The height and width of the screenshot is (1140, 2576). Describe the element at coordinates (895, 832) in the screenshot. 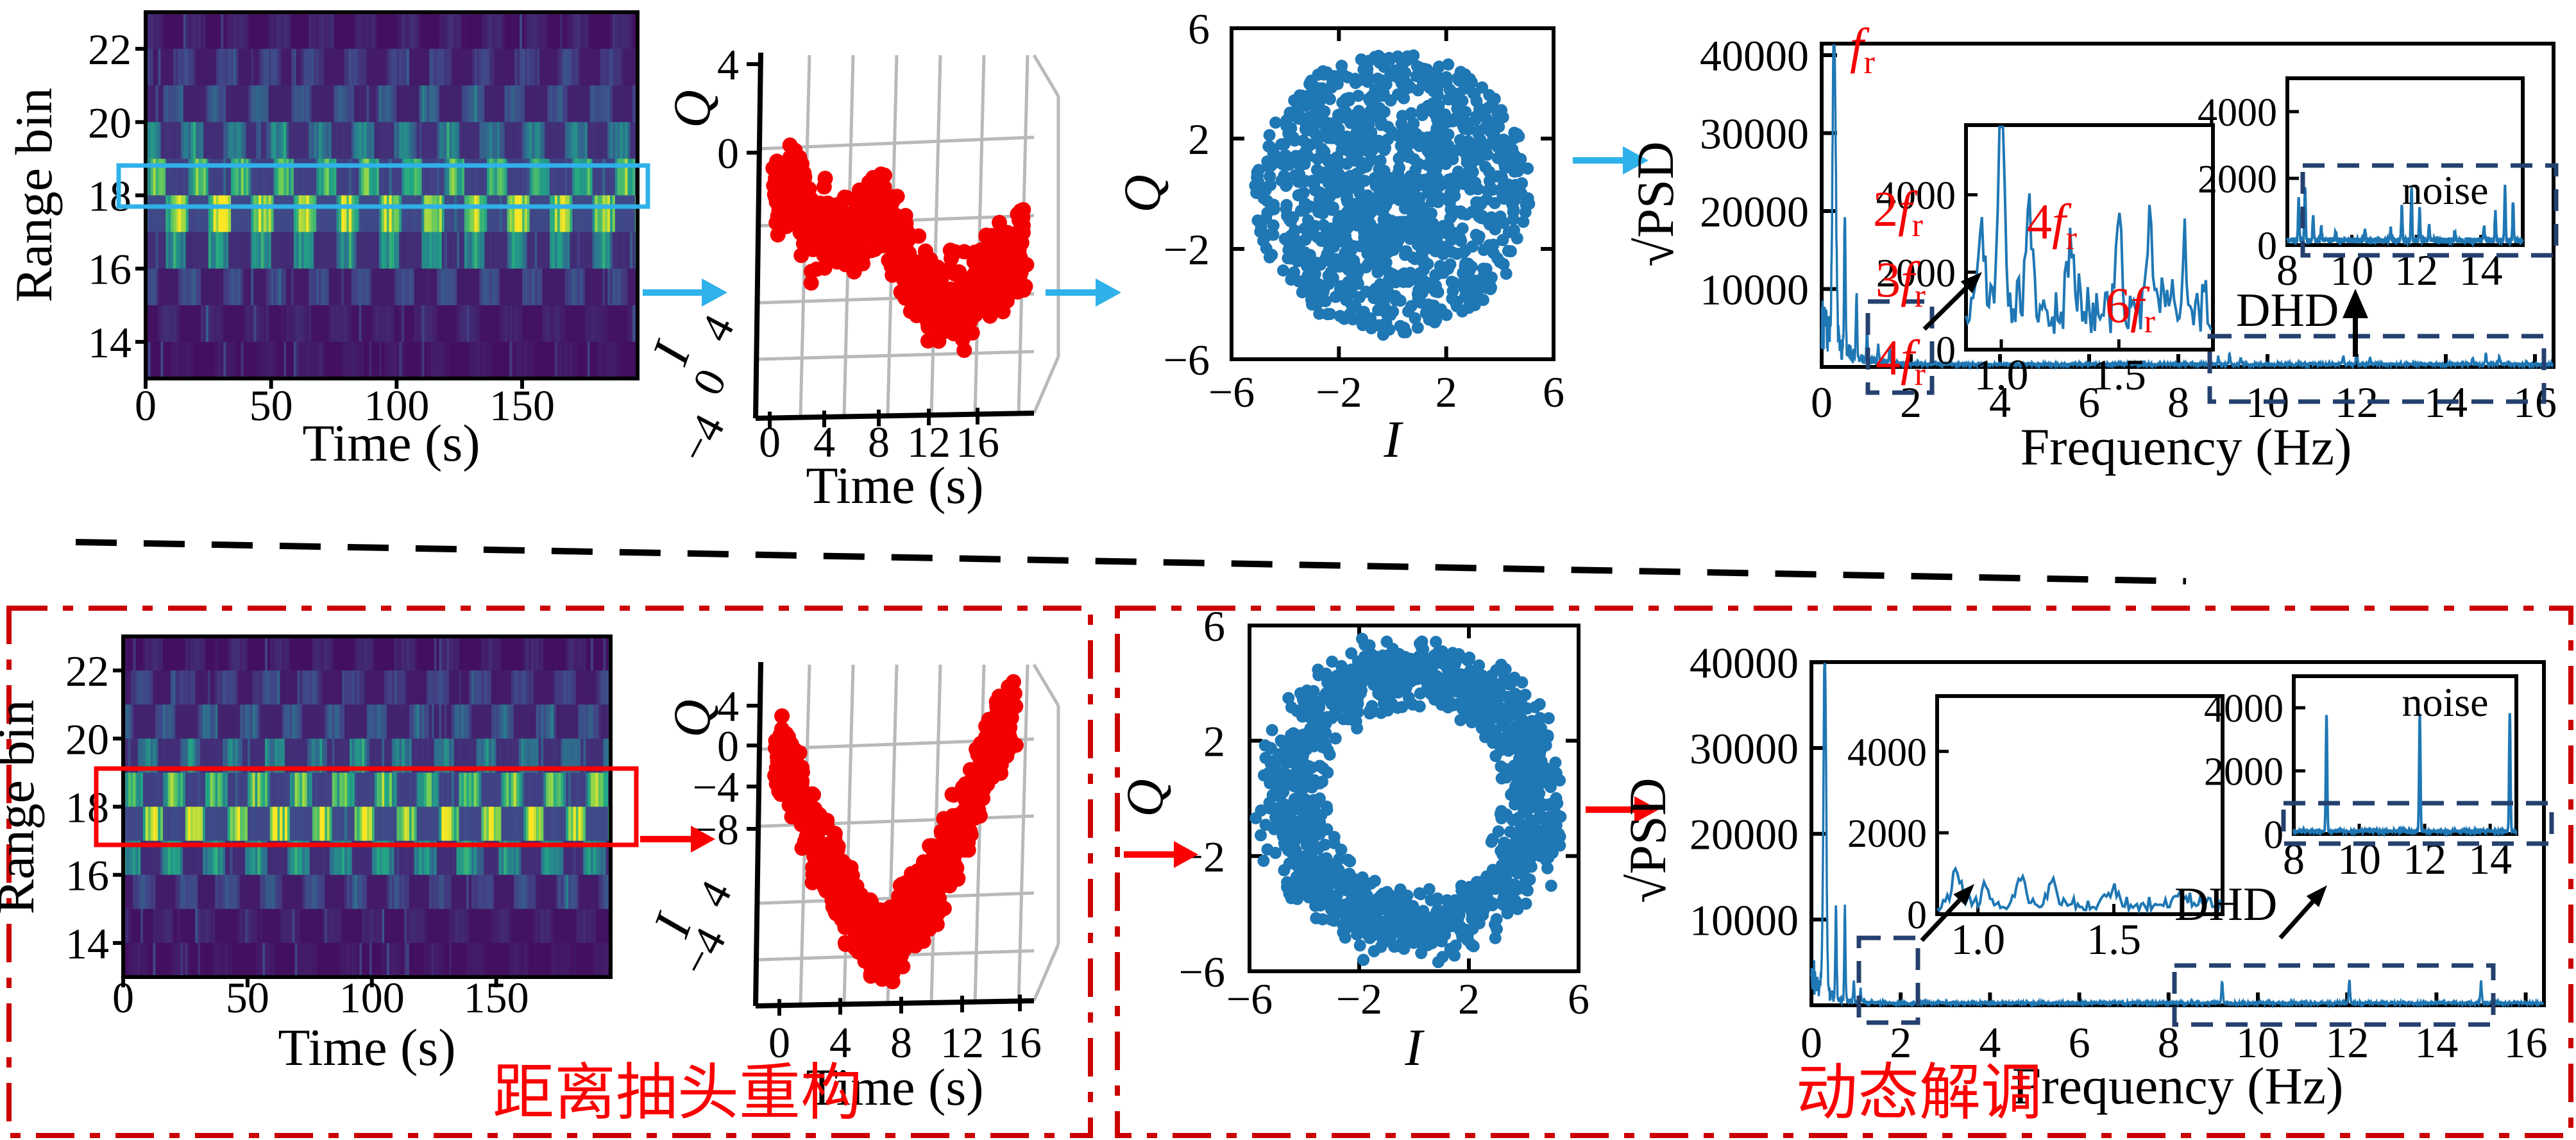

I see `red-dot-cloud` at that location.